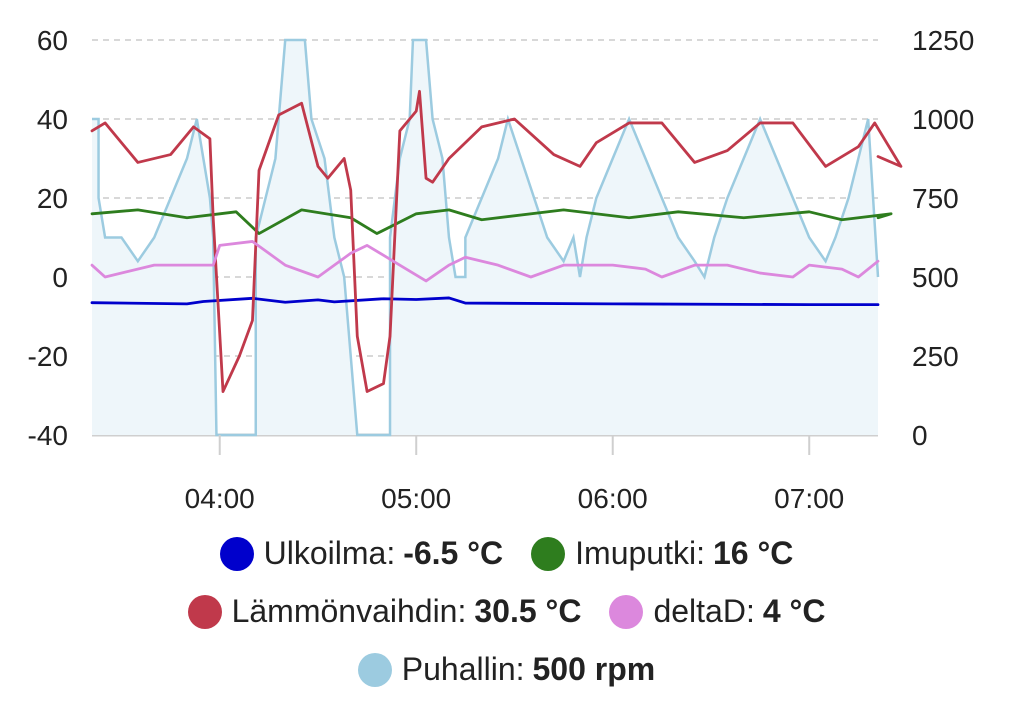 The image size is (1013, 709). Describe the element at coordinates (640, 553) in the screenshot. I see `legend-label-imuputki: Imuputki:` at that location.